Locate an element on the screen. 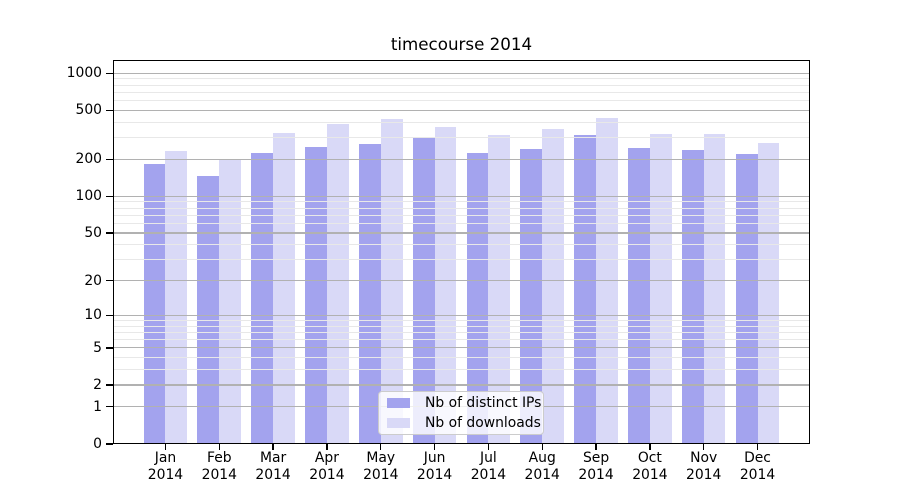 This screenshot has height=500, width=900. y-tick-label: 5 is located at coordinates (97, 347).